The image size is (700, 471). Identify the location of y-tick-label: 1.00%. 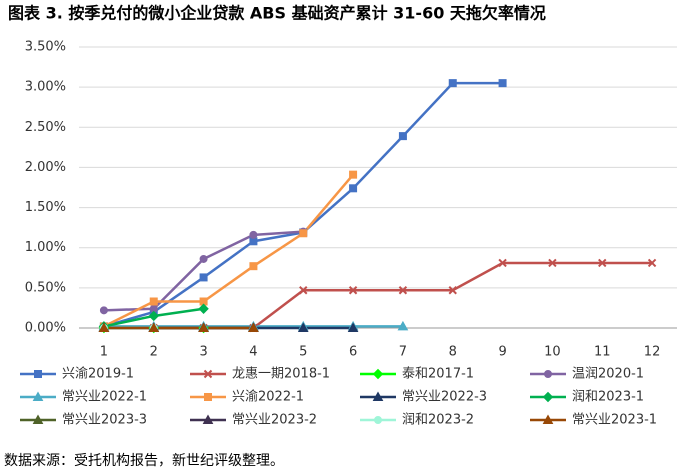
(45, 247).